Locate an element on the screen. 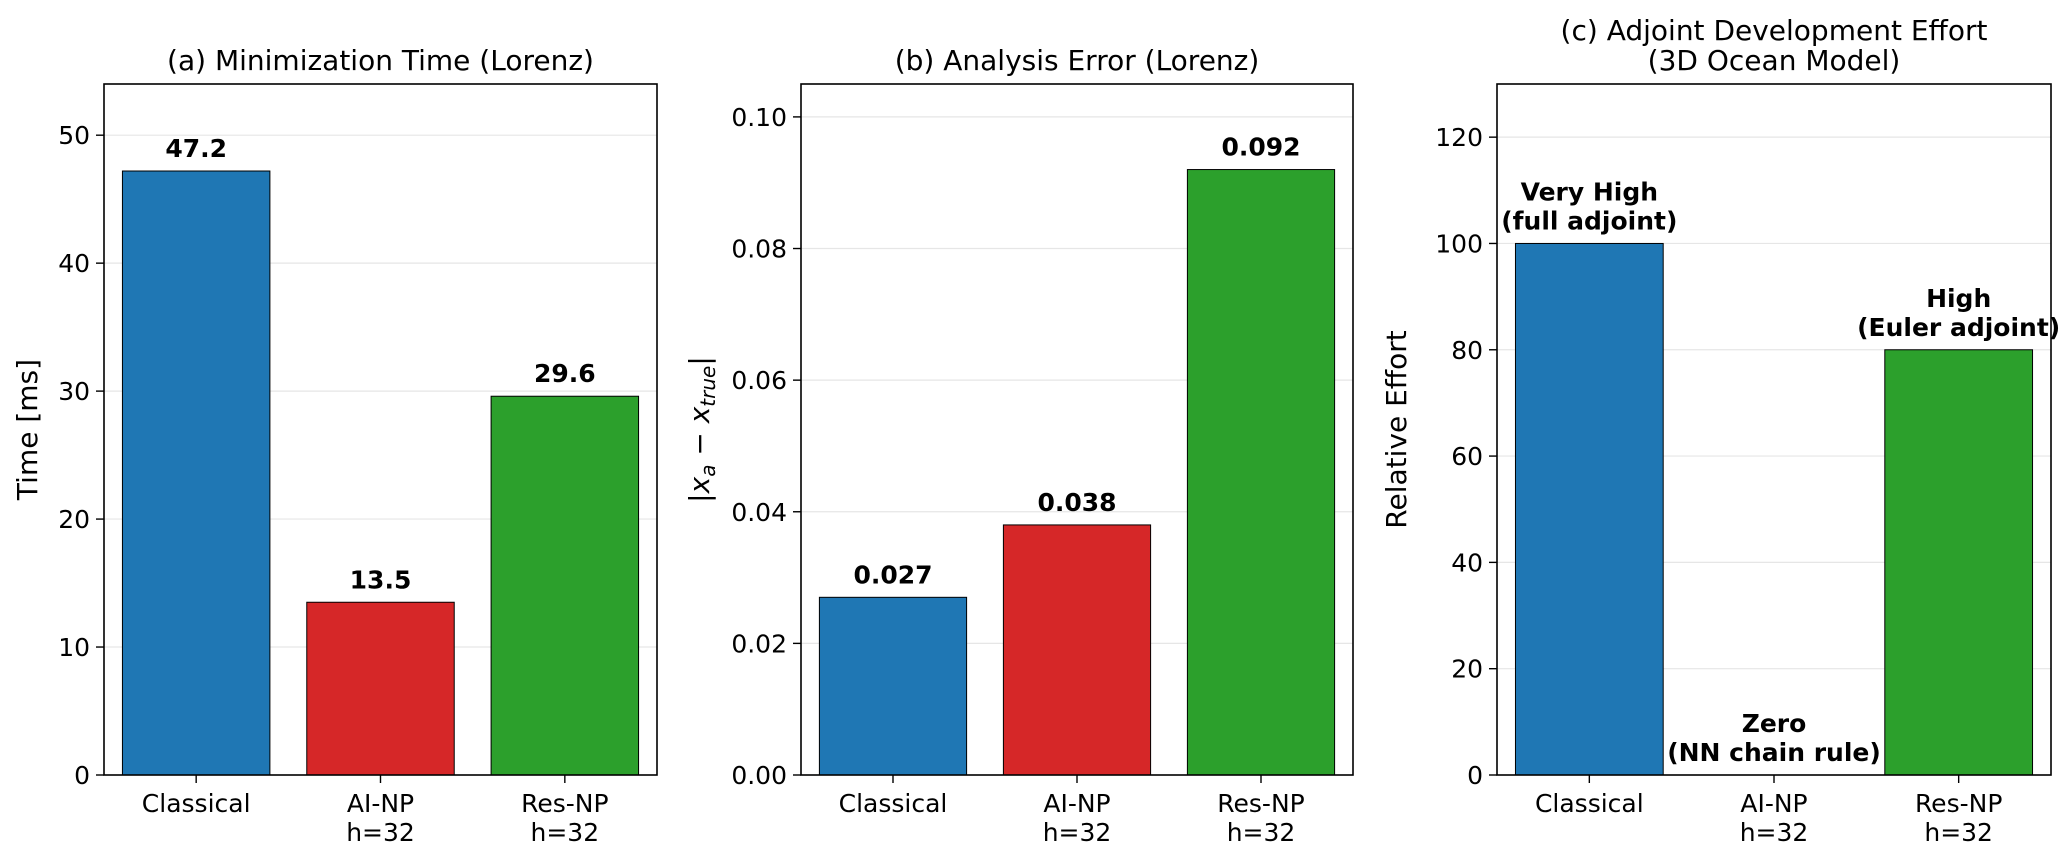 The image size is (2068, 863). y-tick-label: 50 is located at coordinates (74, 135).